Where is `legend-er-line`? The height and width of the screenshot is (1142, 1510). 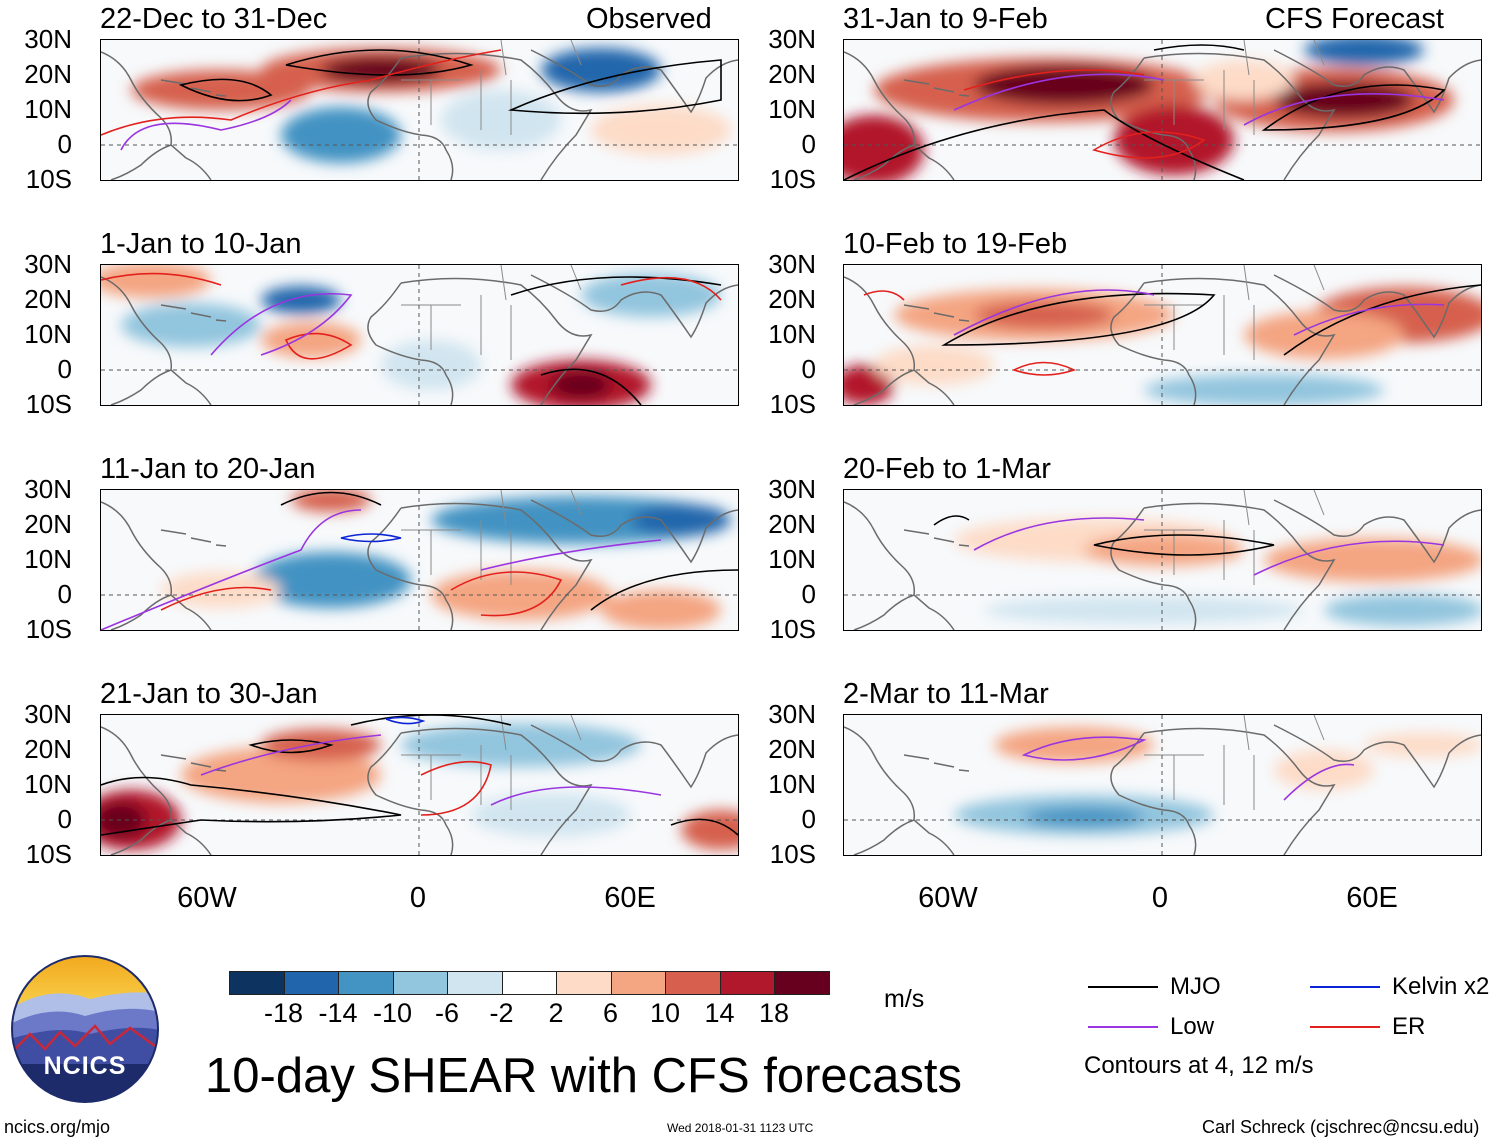 legend-er-line is located at coordinates (1345, 1027).